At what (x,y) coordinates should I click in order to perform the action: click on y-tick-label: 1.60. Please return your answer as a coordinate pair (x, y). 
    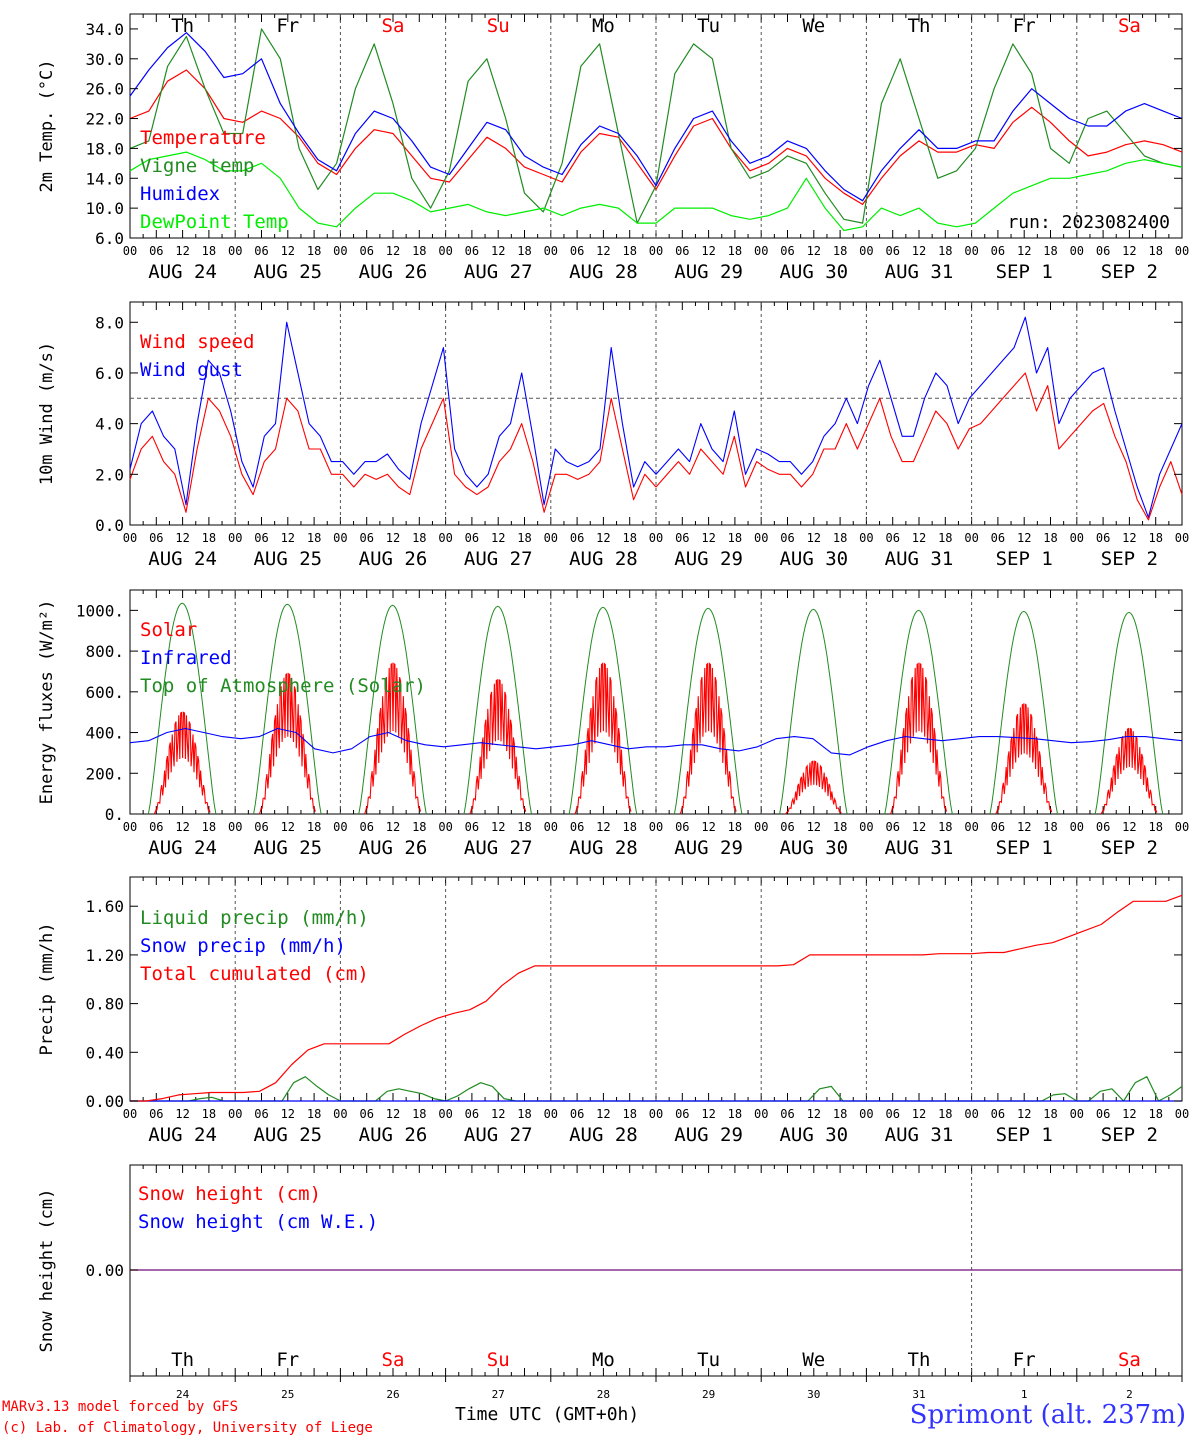
    Looking at the image, I should click on (104, 906).